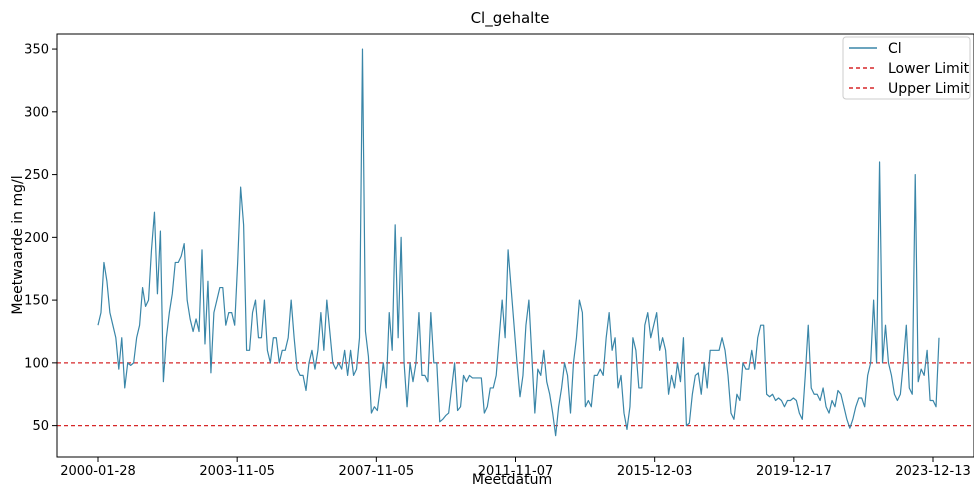 This screenshot has height=488, width=974. What do you see at coordinates (36, 238) in the screenshot?
I see `y-tick-label: 200` at bounding box center [36, 238].